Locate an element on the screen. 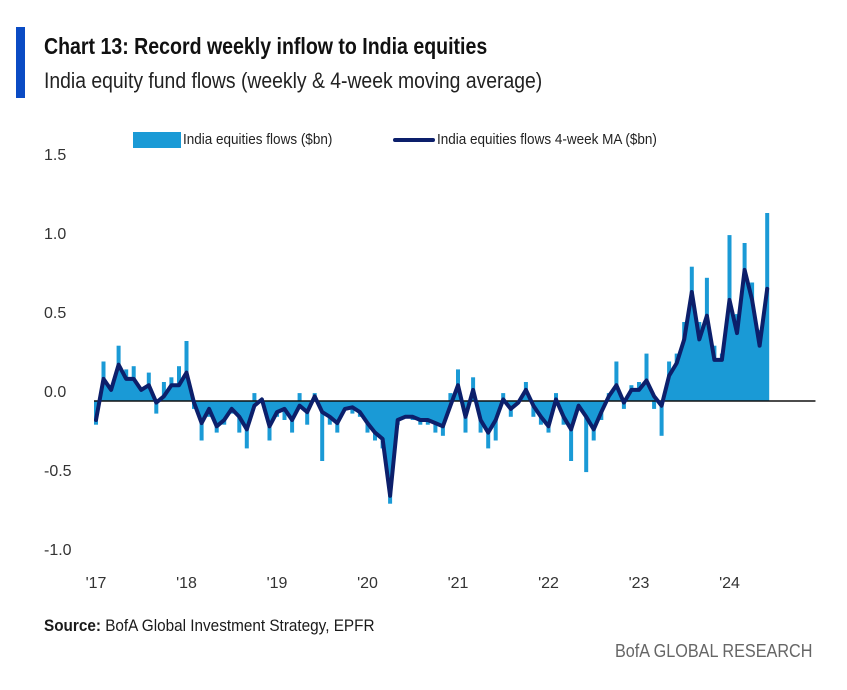  y-tick-label: 1.0 is located at coordinates (55, 234).